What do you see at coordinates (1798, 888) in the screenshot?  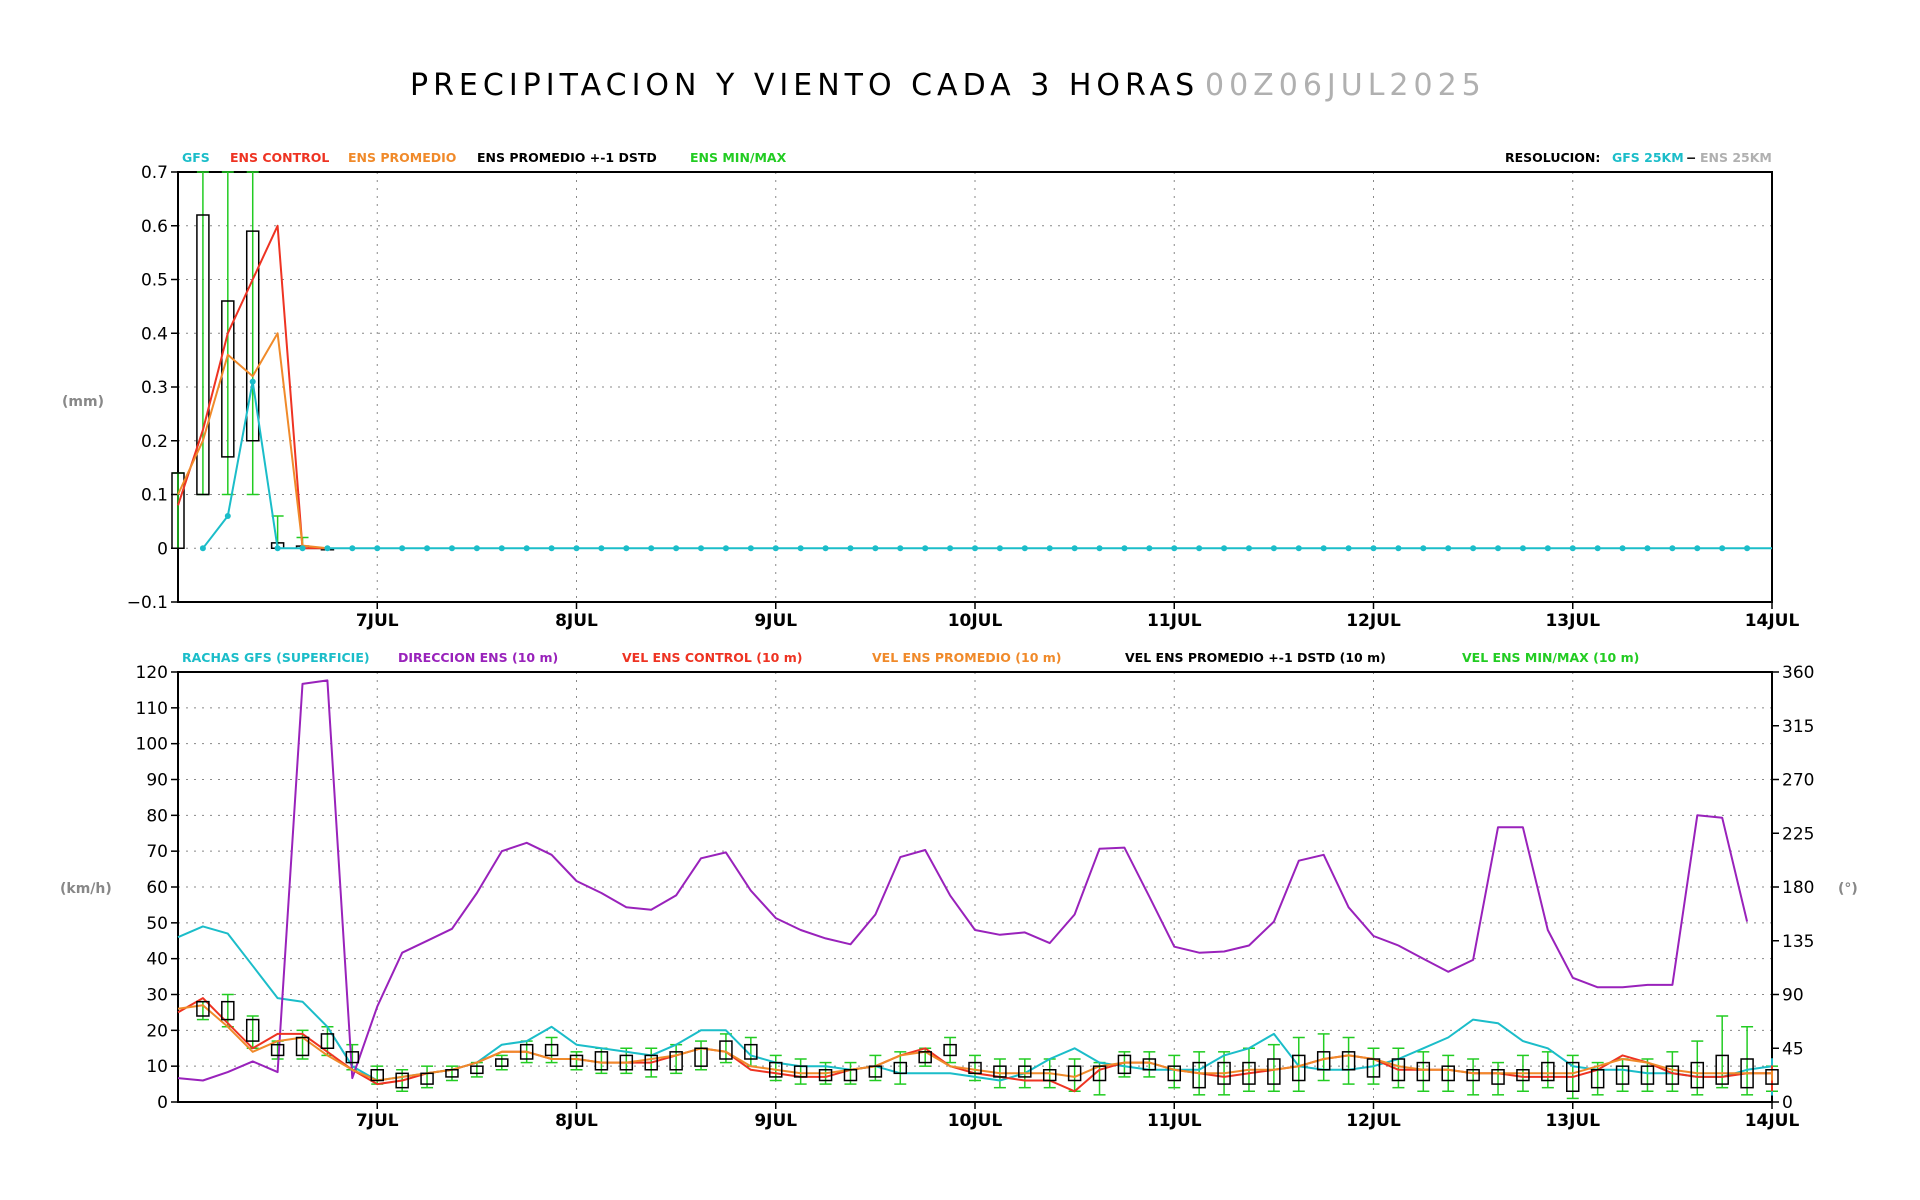 I see `wind-ytick-right-label: 180` at bounding box center [1798, 888].